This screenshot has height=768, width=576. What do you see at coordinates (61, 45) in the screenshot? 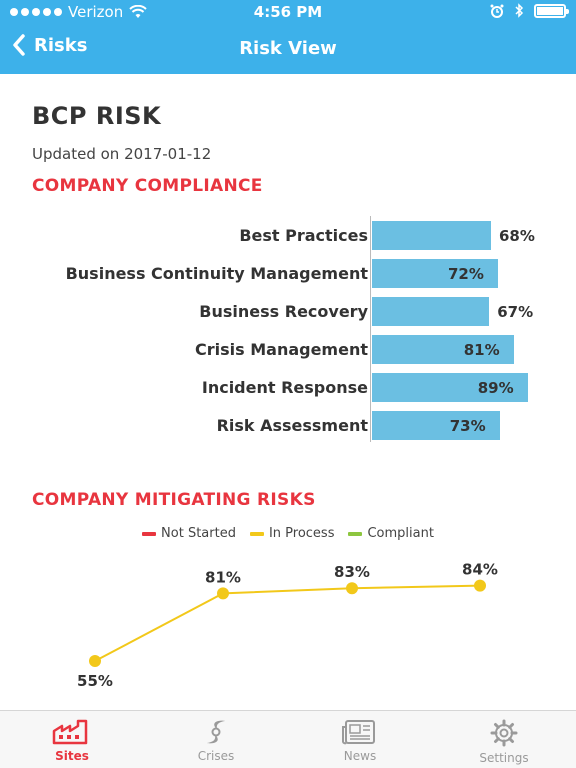
I see `back-label: Risks` at bounding box center [61, 45].